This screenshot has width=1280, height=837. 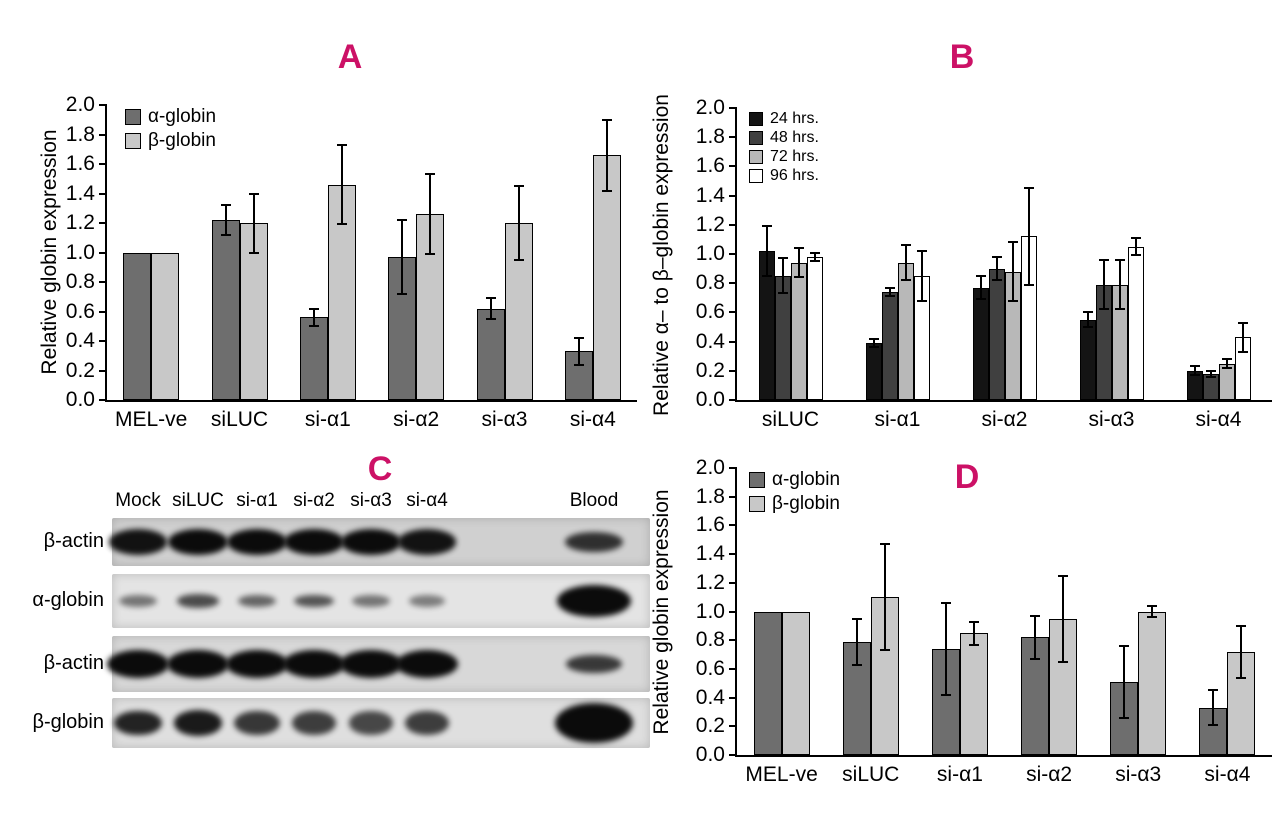 I want to click on legend-item: α-globin, so click(x=795, y=480).